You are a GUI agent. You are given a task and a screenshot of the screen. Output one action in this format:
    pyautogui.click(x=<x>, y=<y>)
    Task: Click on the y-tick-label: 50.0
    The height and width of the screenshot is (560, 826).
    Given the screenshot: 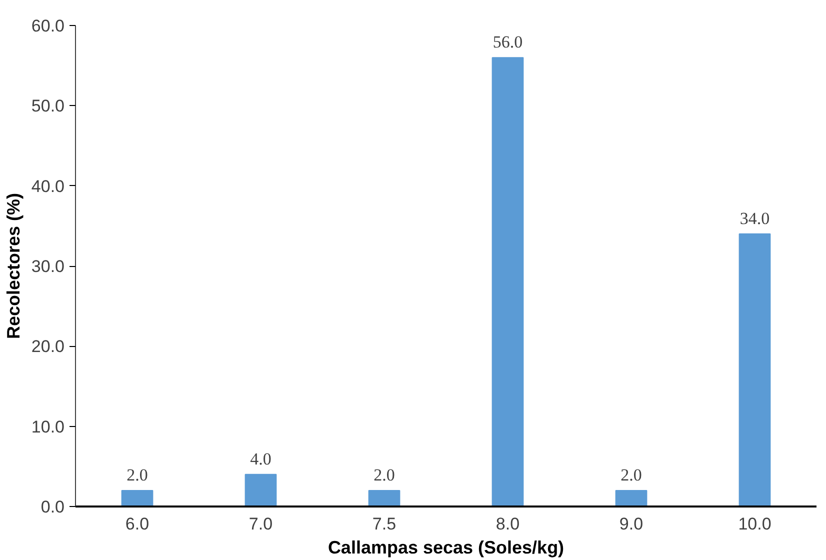 What is the action you would take?
    pyautogui.click(x=48, y=106)
    